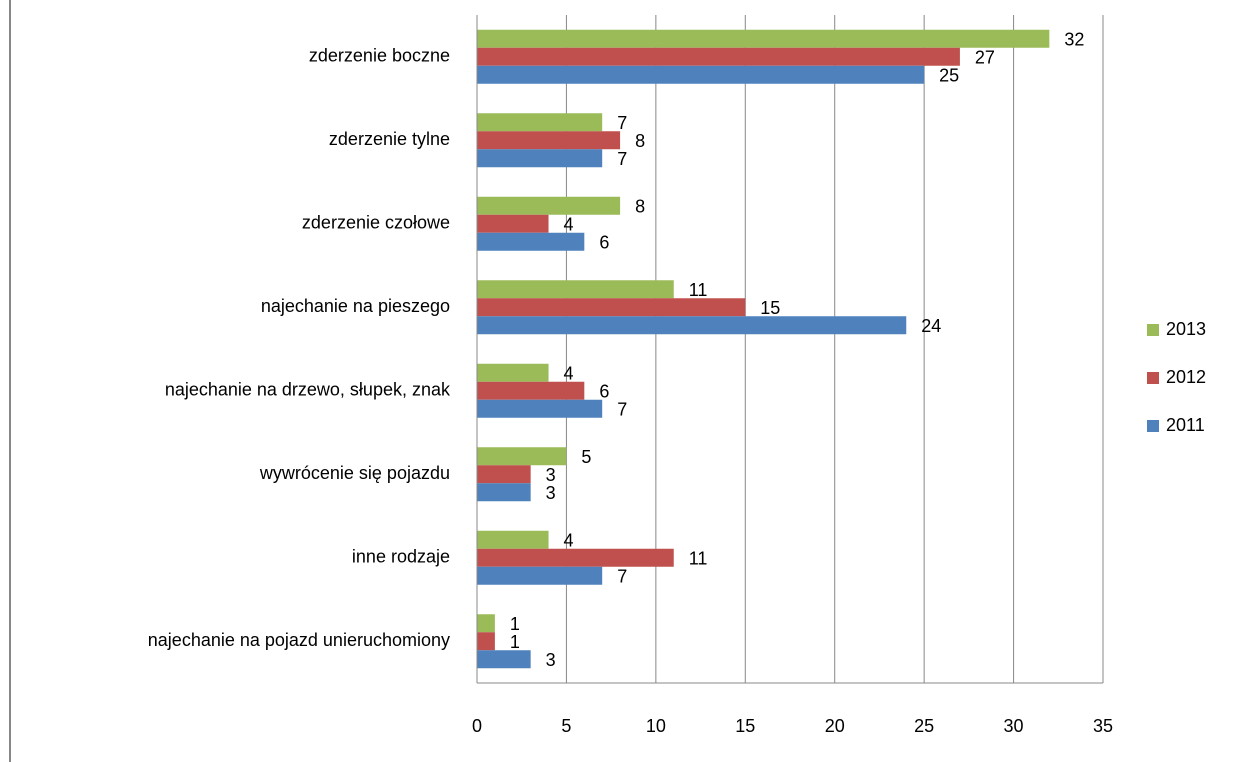 The image size is (1250, 762). I want to click on x-tick-label: 15, so click(745, 726).